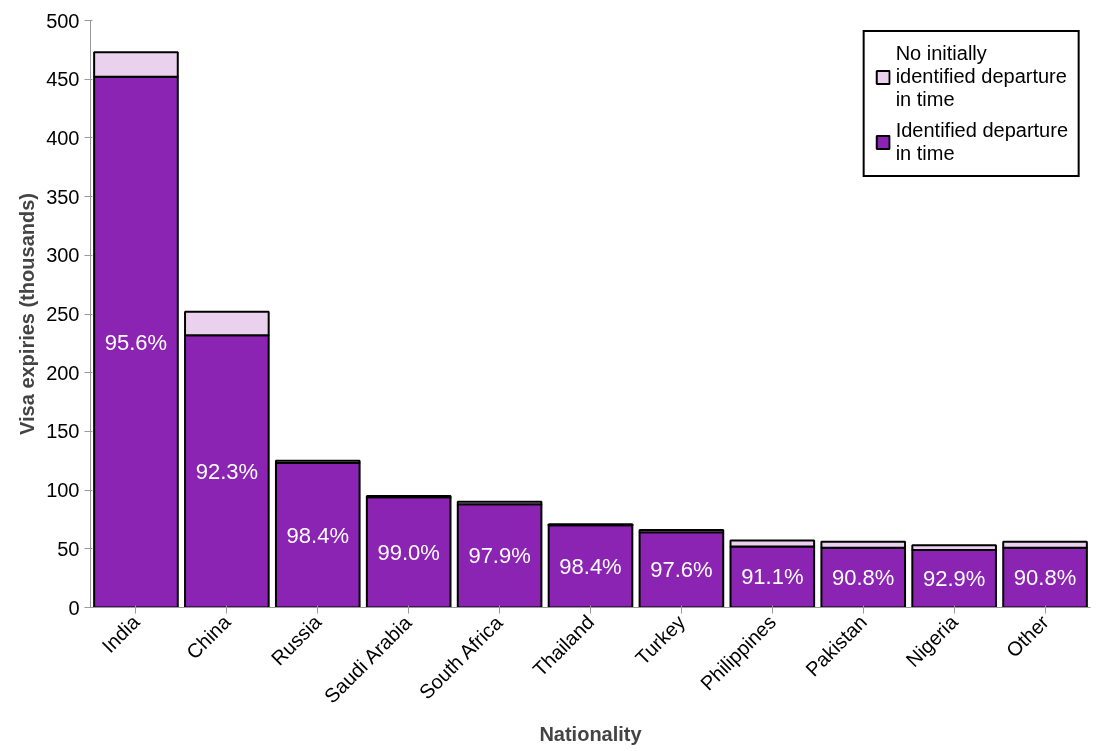 The height and width of the screenshot is (751, 1102). I want to click on annotation: 99.0%, so click(408, 552).